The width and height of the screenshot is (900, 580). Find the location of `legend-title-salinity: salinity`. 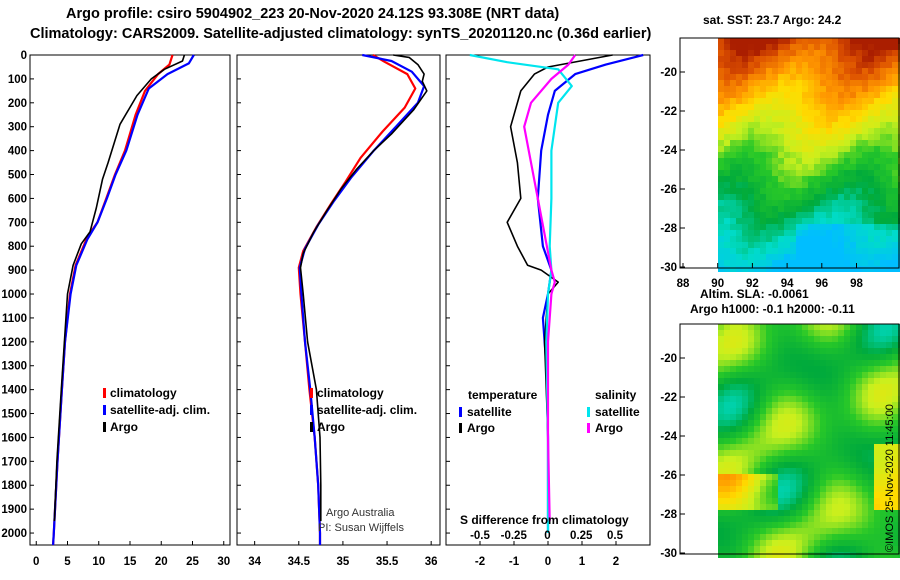

legend-title-salinity: salinity is located at coordinates (616, 395).